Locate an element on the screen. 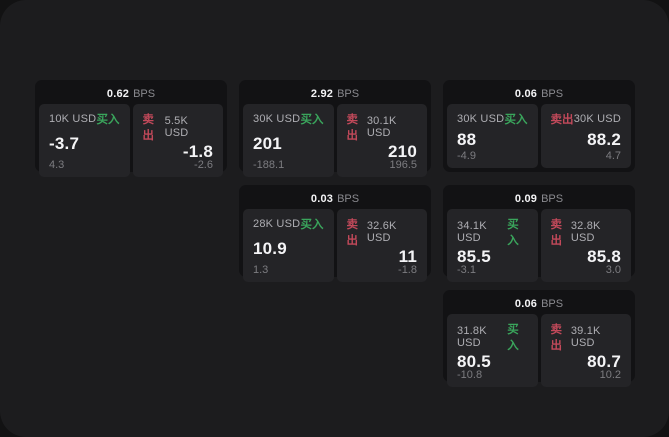  quote-card-header: 2.92 BPS is located at coordinates (335, 94).